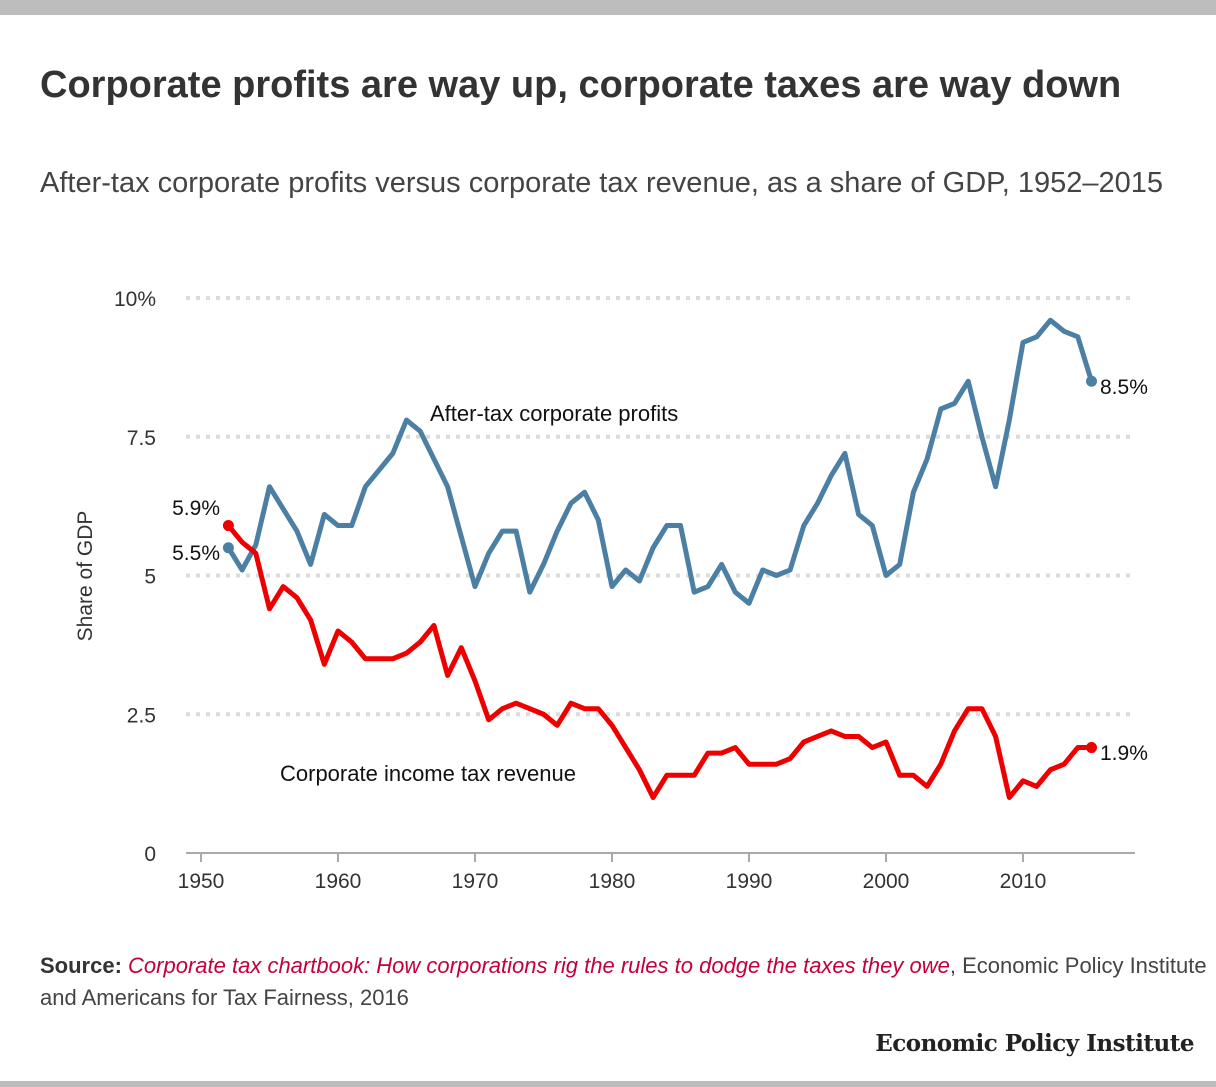 This screenshot has height=1087, width=1216. What do you see at coordinates (749, 881) in the screenshot?
I see `x-tick-label: 1990` at bounding box center [749, 881].